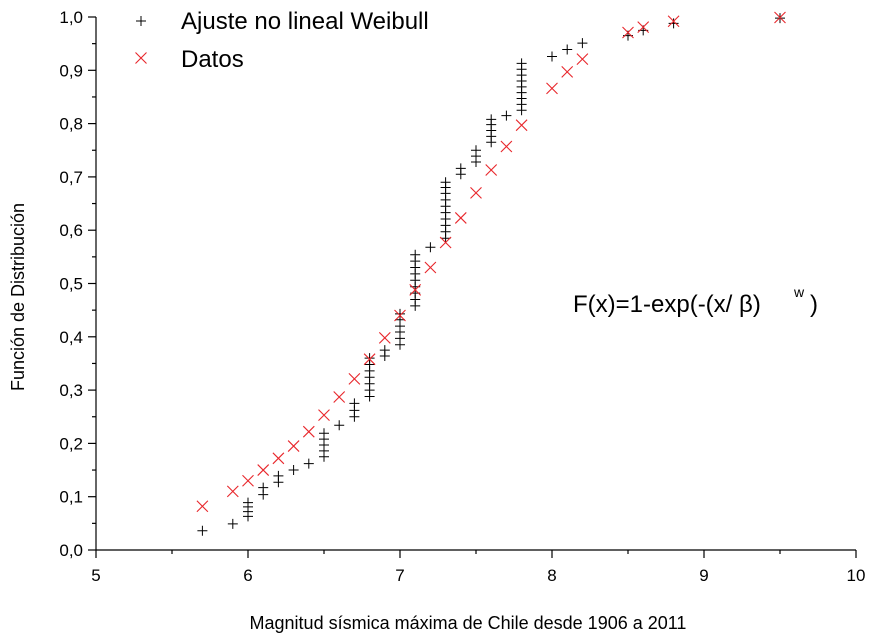 The image size is (870, 639). What do you see at coordinates (247, 575) in the screenshot?
I see `x-tick-label: 6` at bounding box center [247, 575].